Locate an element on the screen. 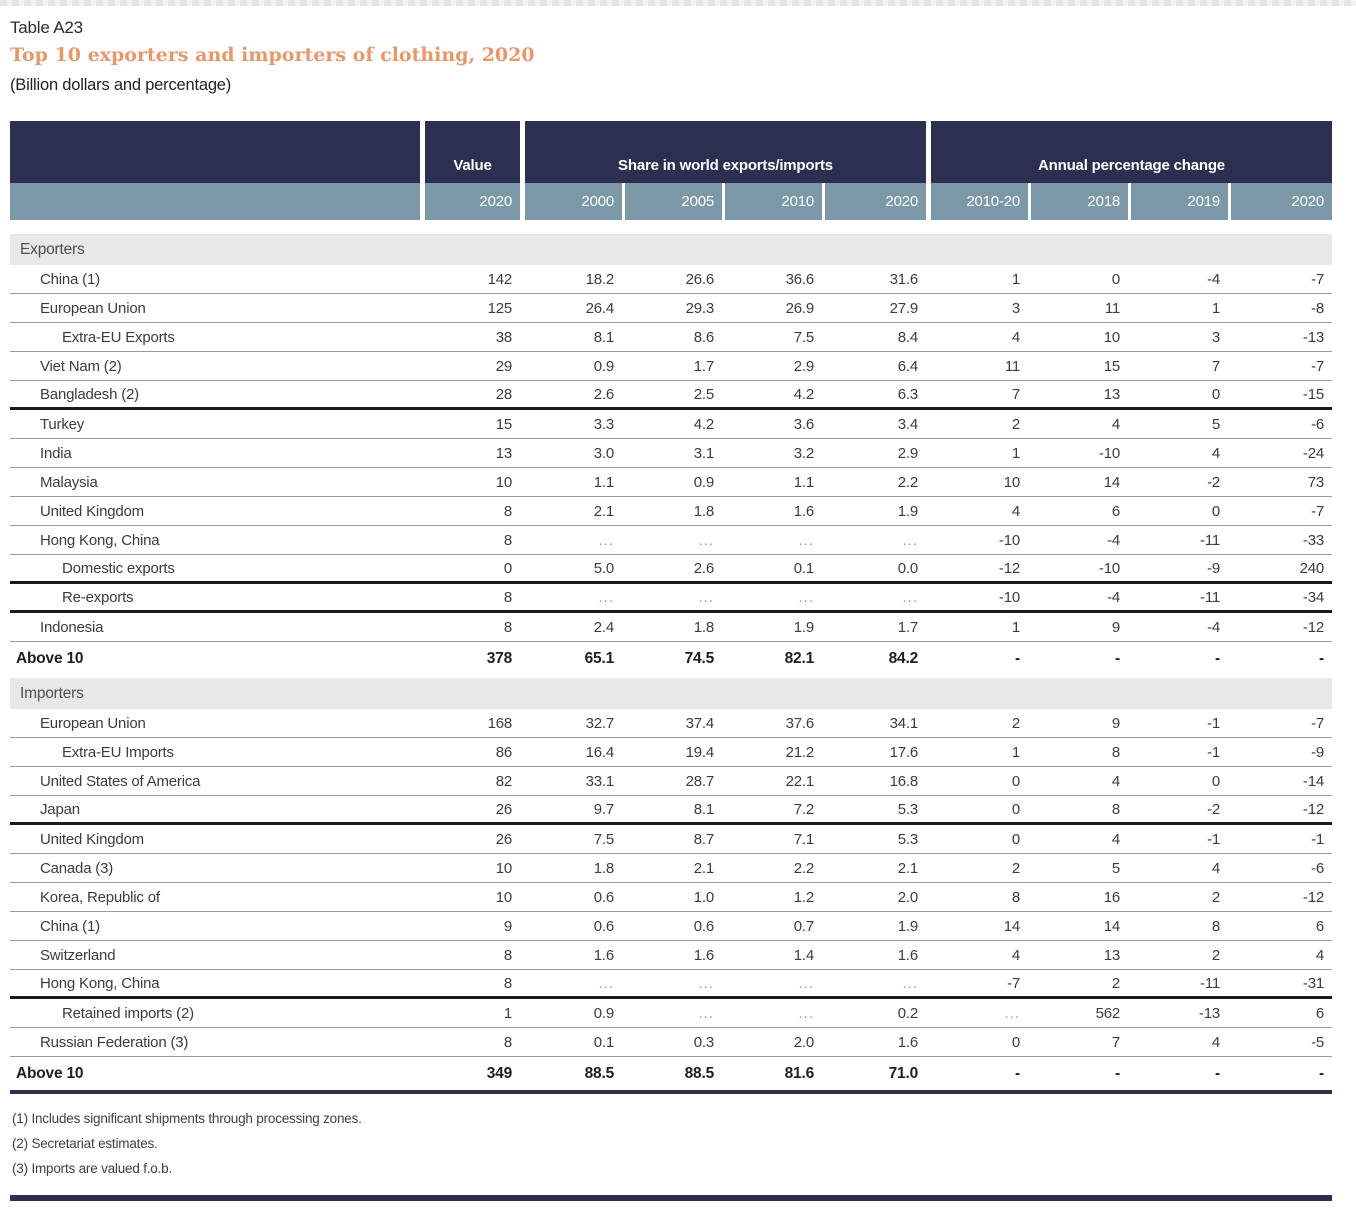 Image resolution: width=1356 pixels, height=1228 pixels. row-cell: 6.4 is located at coordinates (907, 366).